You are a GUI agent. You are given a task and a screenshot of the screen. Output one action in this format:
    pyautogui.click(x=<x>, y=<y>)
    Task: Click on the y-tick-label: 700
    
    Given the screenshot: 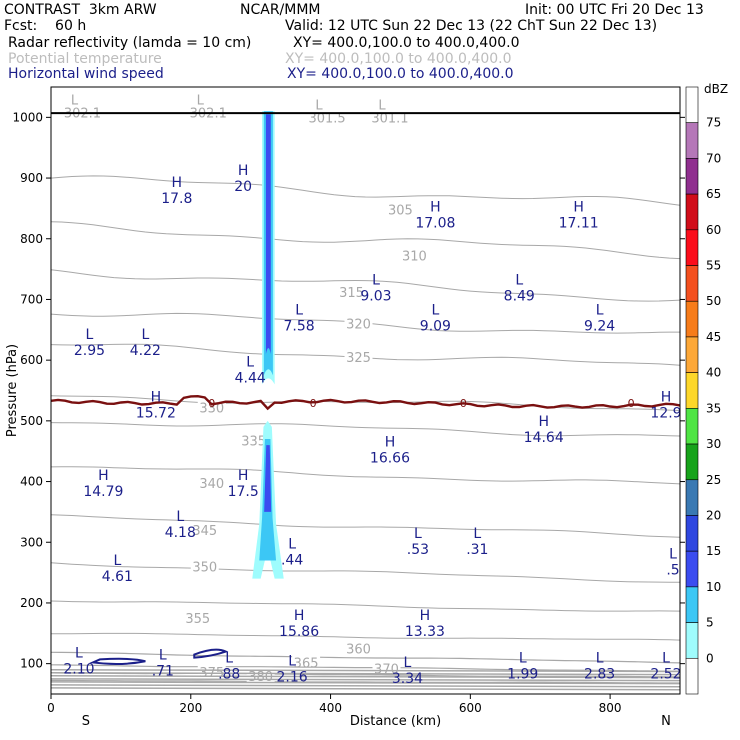 What is the action you would take?
    pyautogui.click(x=31, y=299)
    